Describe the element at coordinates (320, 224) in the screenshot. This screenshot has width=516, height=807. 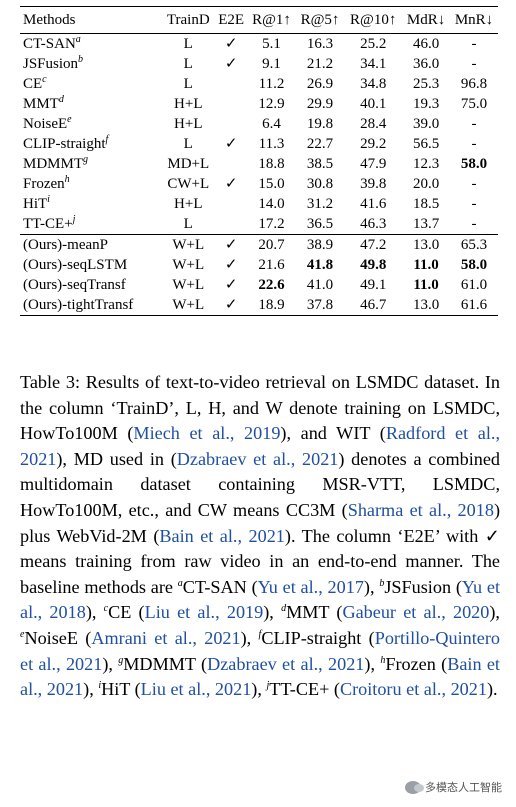
I see `r5-cell: 36.5` at that location.